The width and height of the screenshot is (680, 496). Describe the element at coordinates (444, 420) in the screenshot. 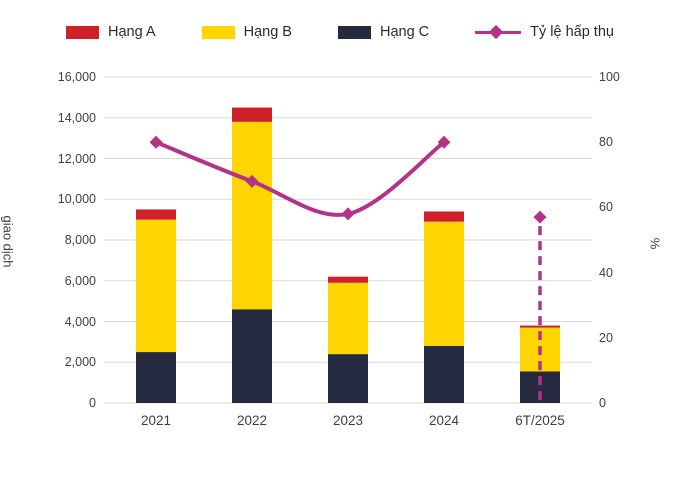

I see `x-axis-label-2024: 2024` at that location.